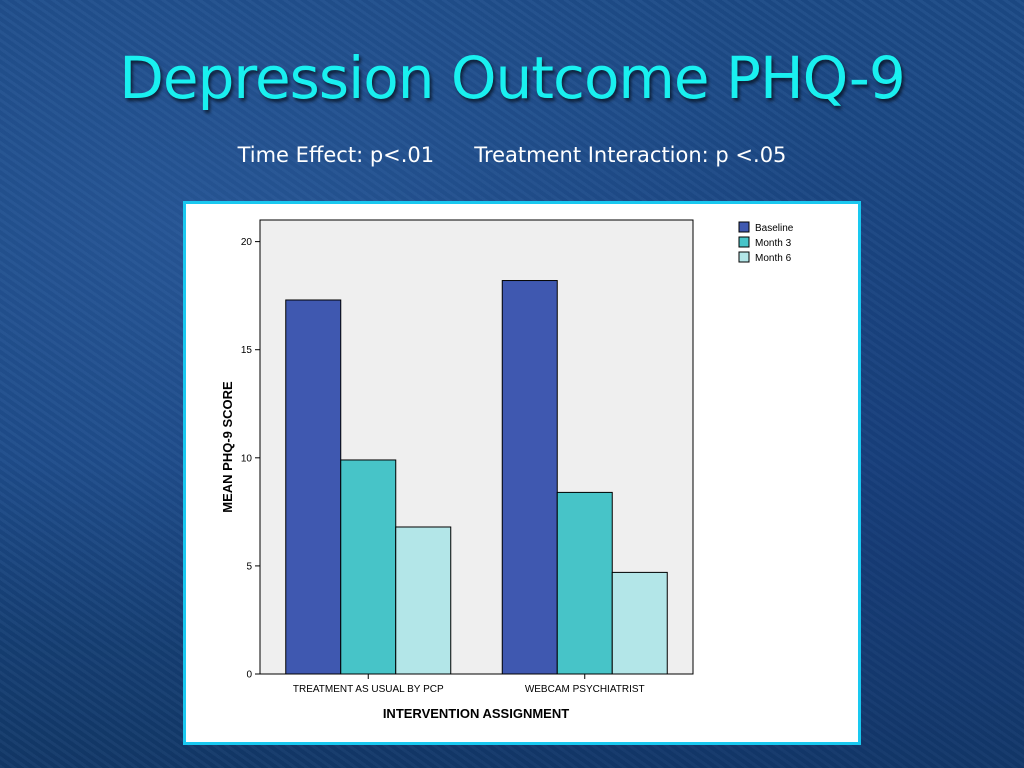  Describe the element at coordinates (368, 689) in the screenshot. I see `x-category-label: TREATMENT AS USUAL BY PCP` at that location.